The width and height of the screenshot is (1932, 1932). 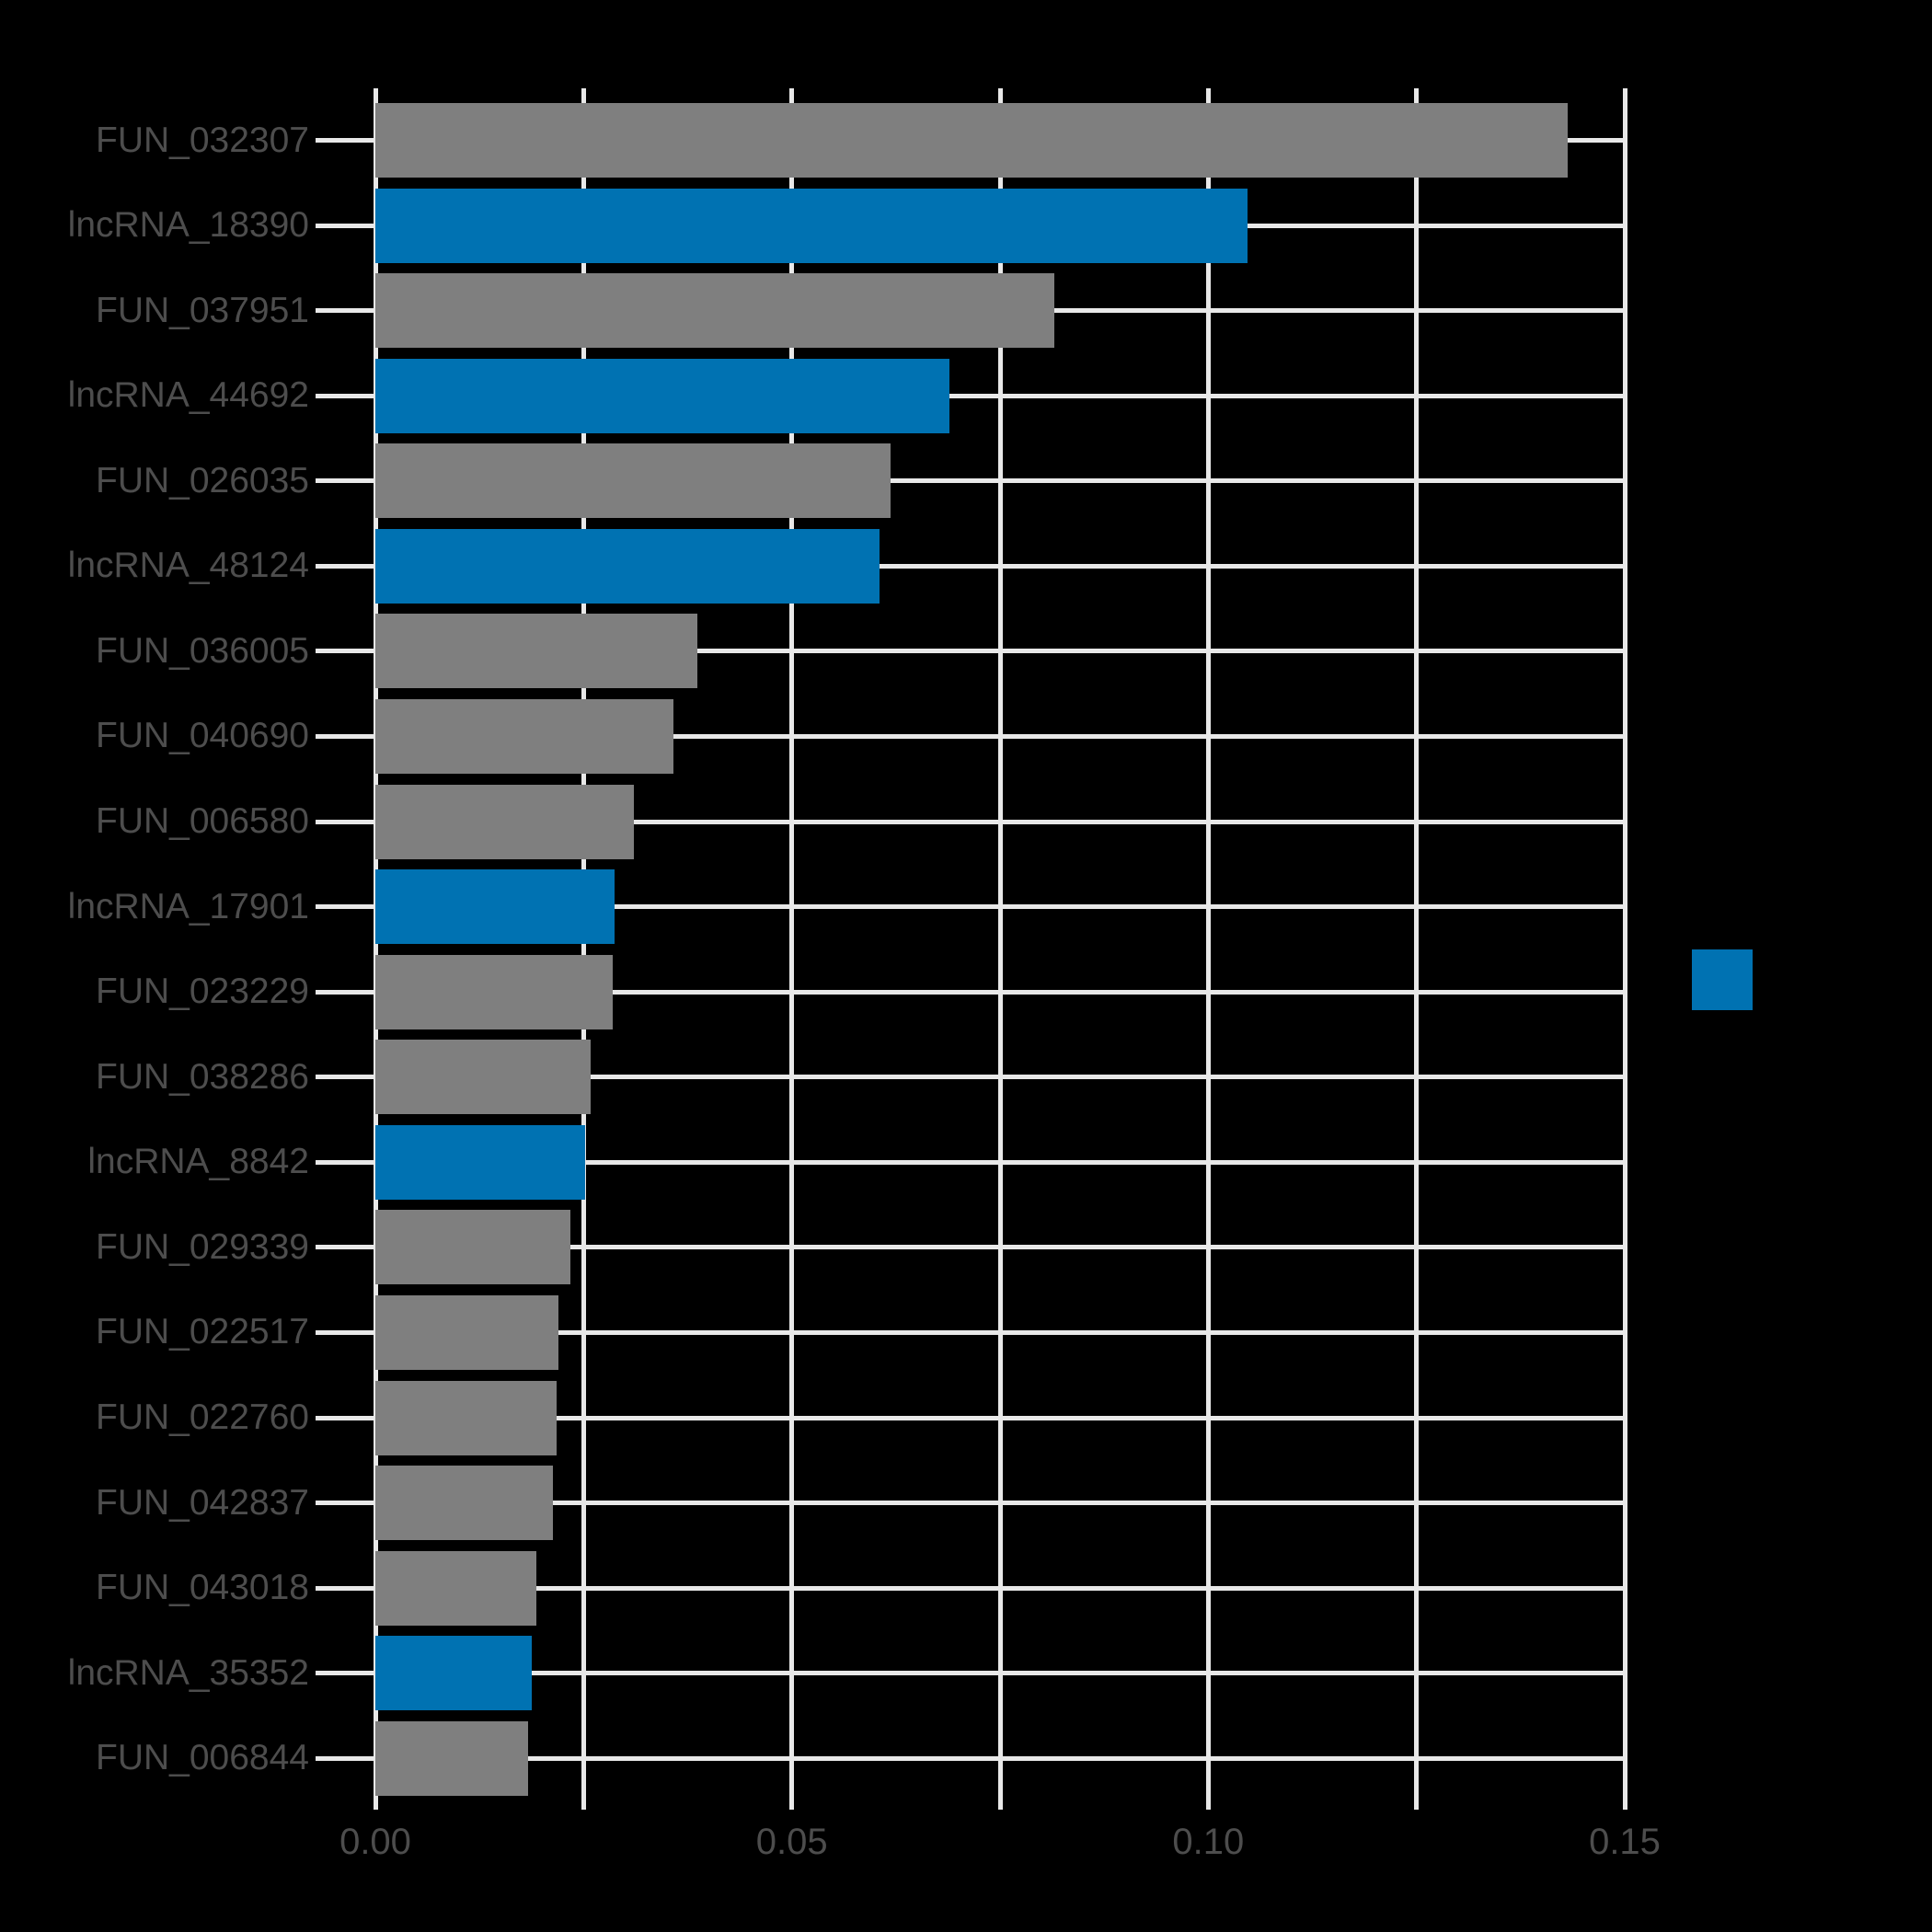 What do you see at coordinates (188, 566) in the screenshot?
I see `y-axis-tick-label: lncRNA_48124` at bounding box center [188, 566].